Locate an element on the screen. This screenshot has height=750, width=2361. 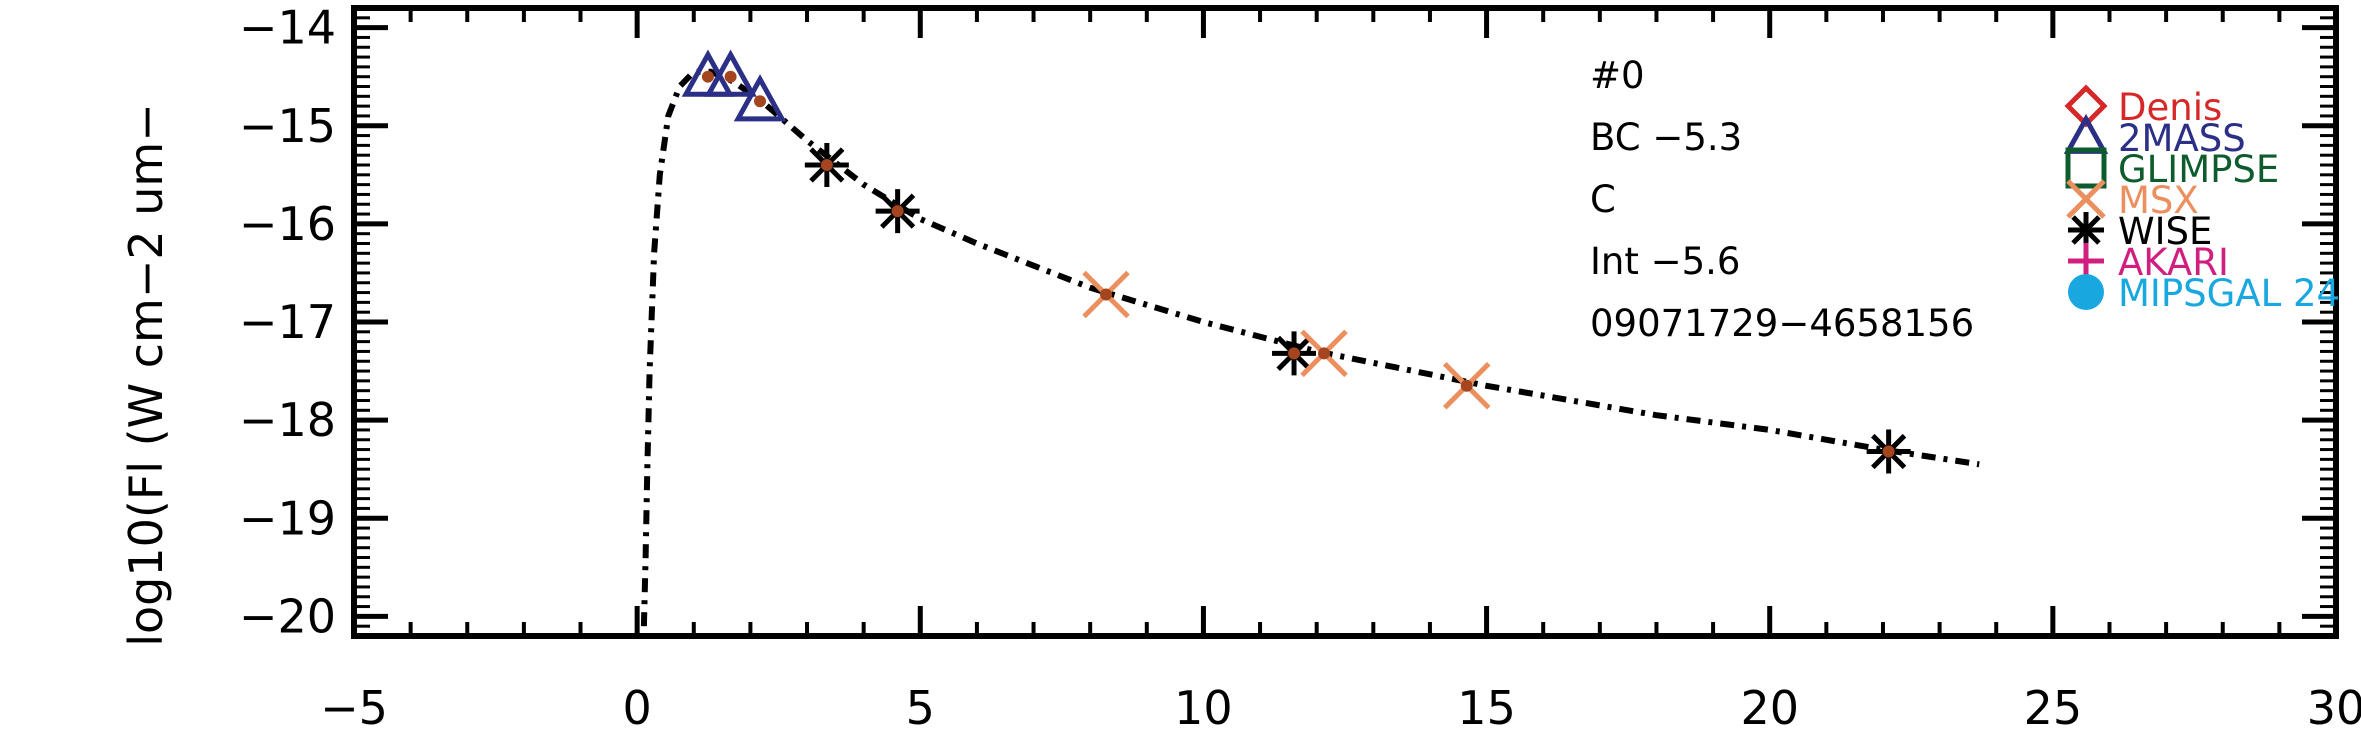
x-tick-label: 5 is located at coordinates (920, 708).